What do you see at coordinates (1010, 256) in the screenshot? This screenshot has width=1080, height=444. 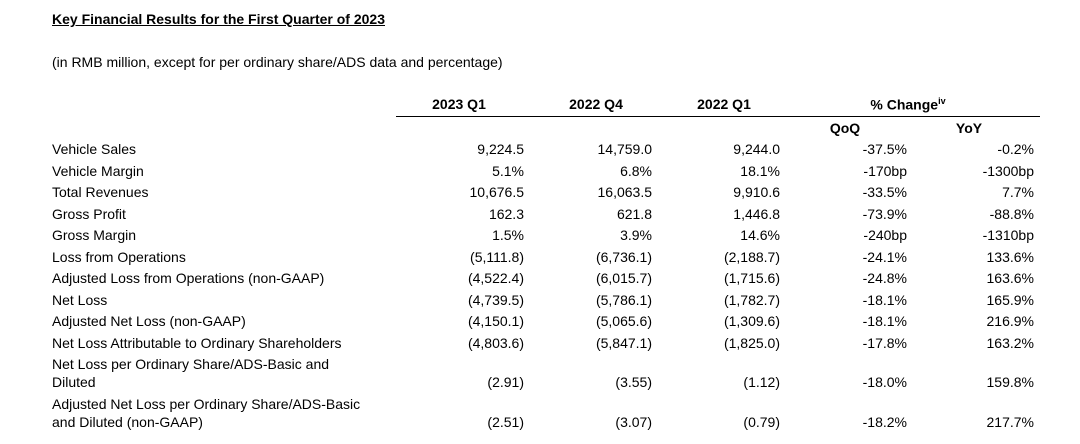 I see `value-yoy: 133.6%` at bounding box center [1010, 256].